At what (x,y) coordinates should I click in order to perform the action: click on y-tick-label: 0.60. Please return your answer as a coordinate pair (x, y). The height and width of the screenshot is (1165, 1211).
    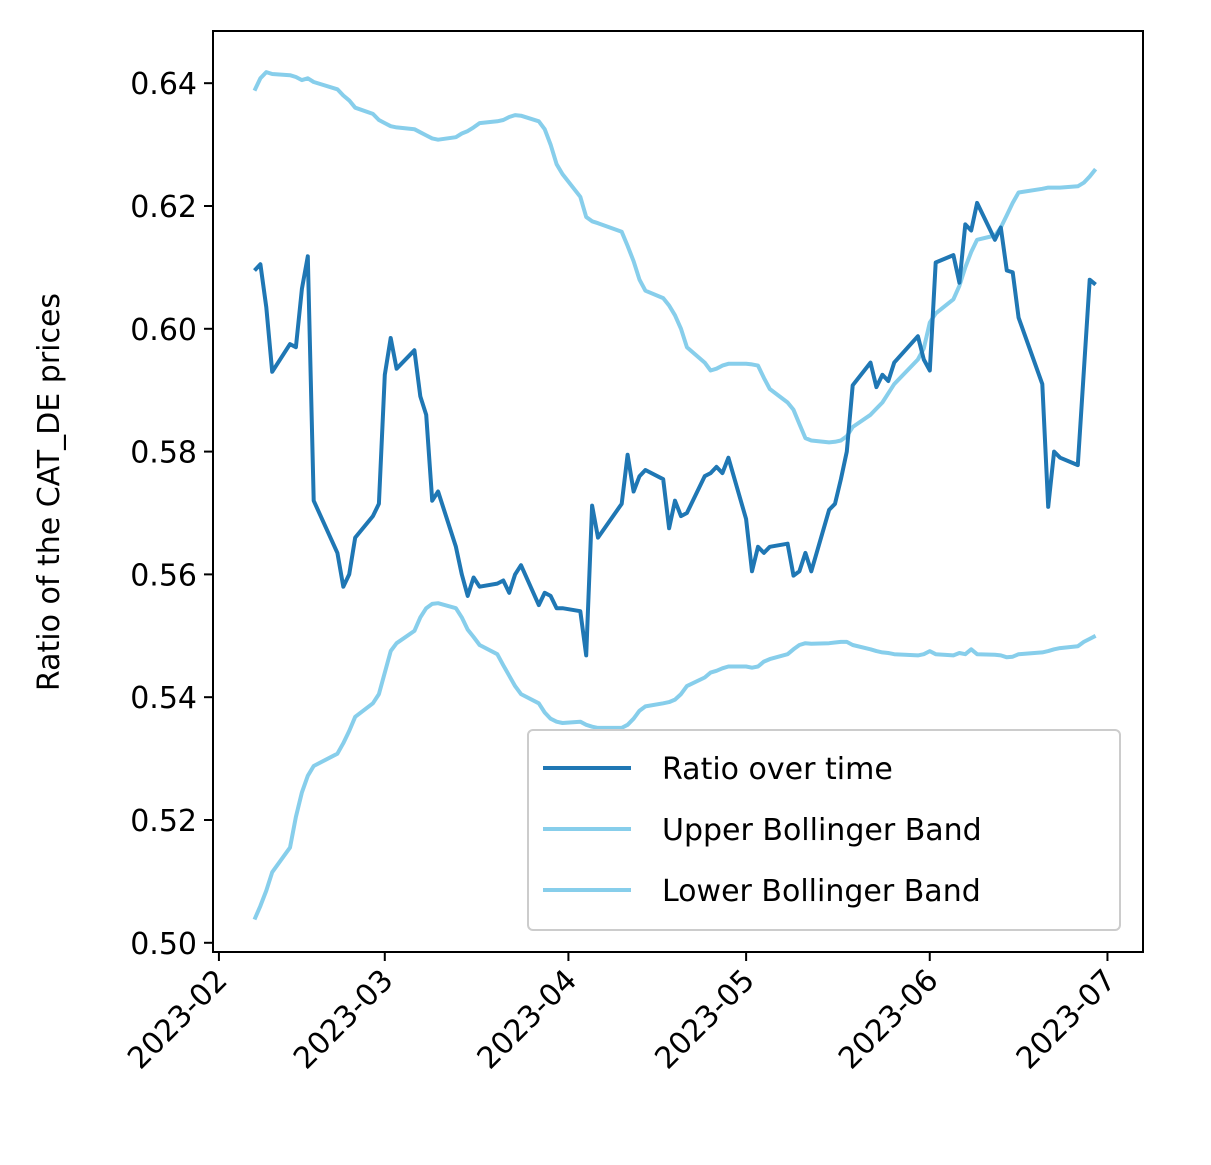
    Looking at the image, I should click on (163, 330).